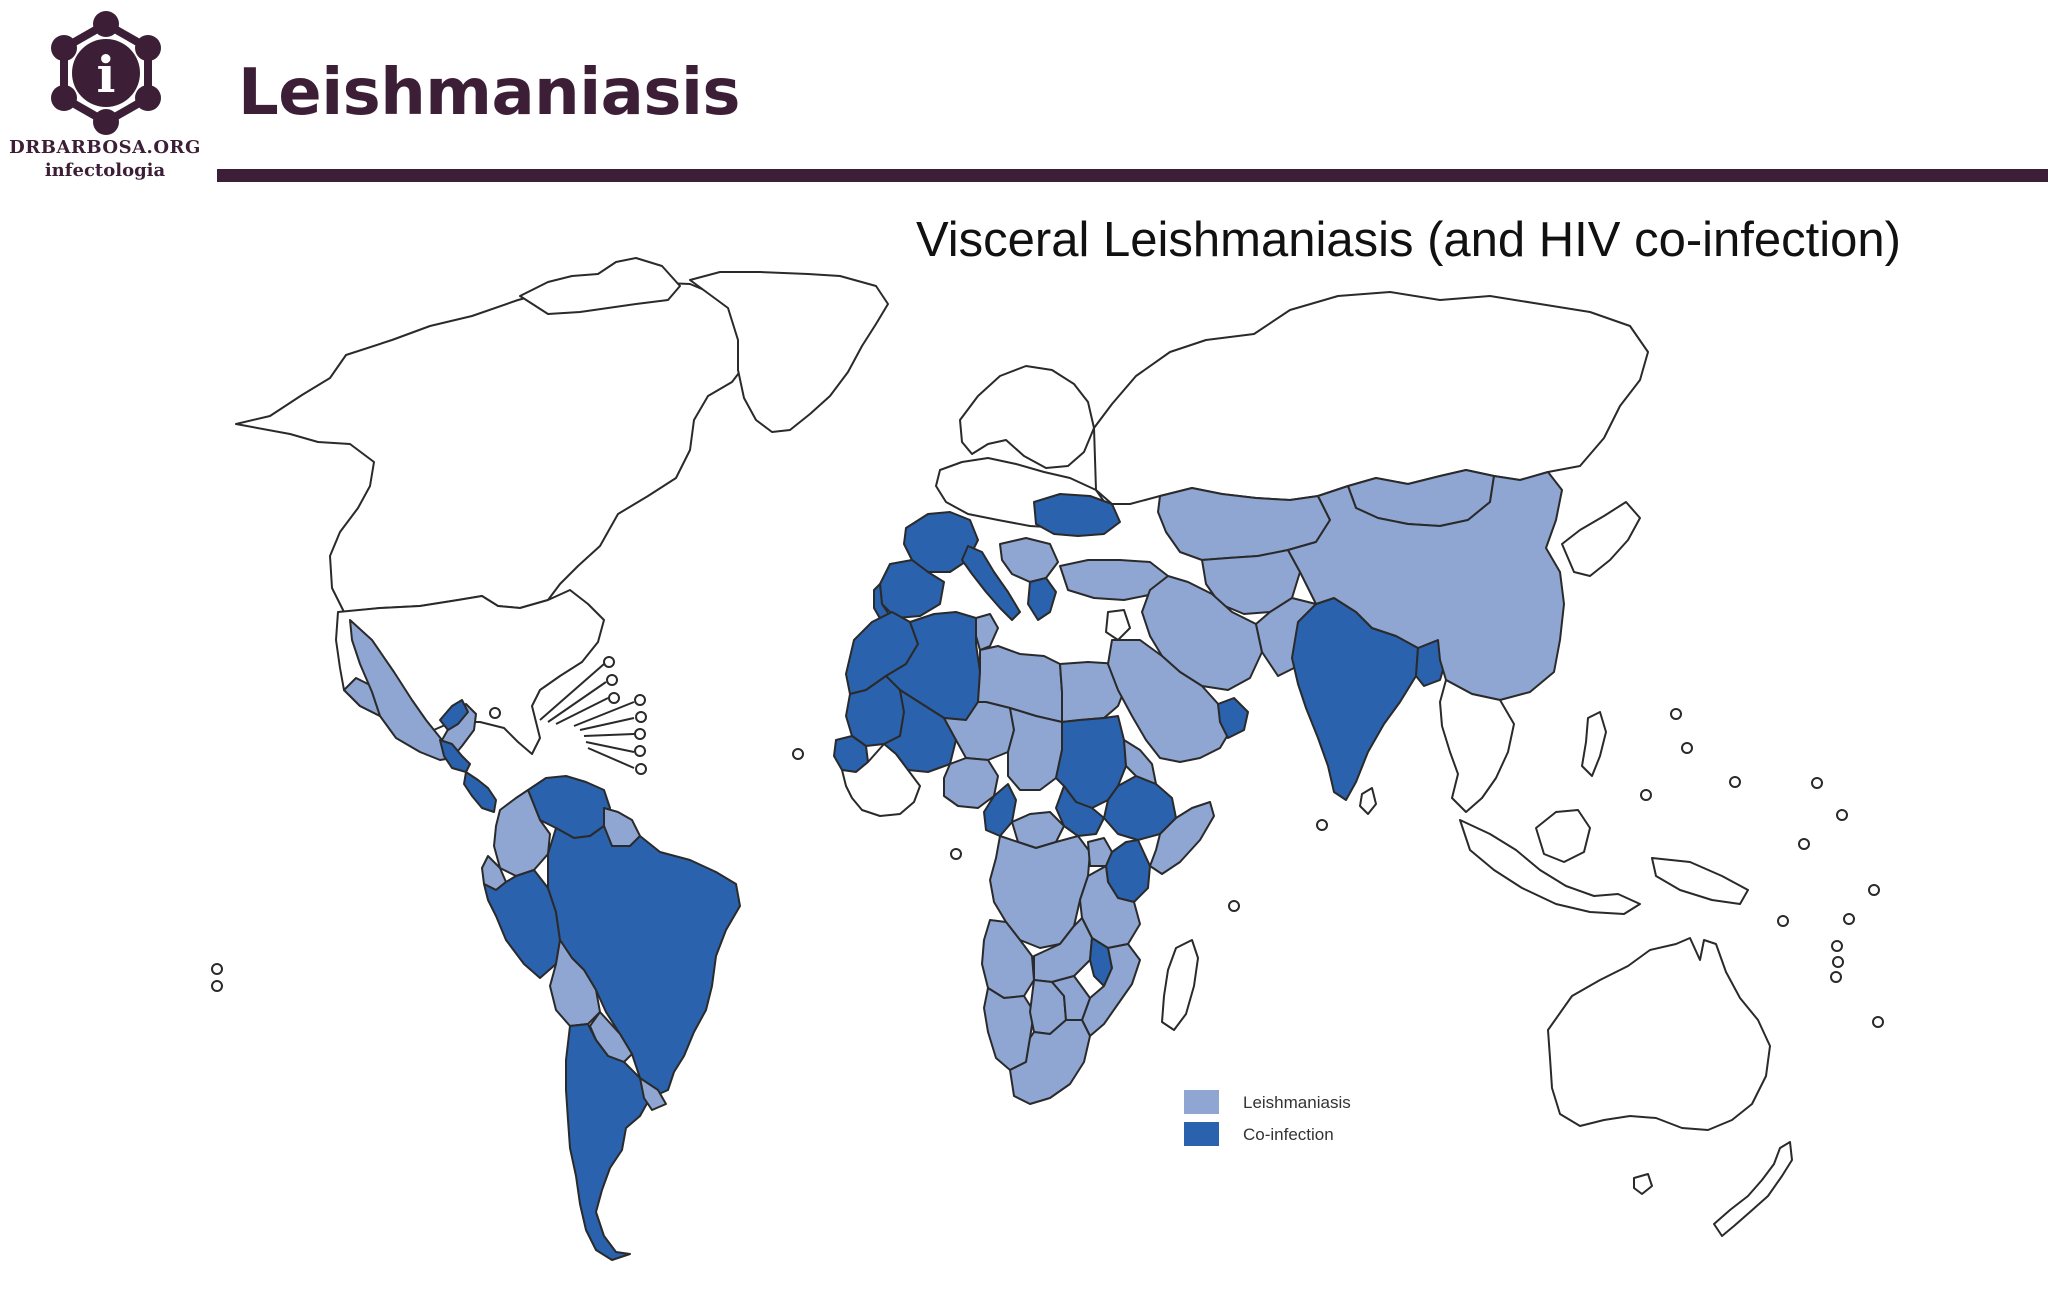  Describe the element at coordinates (1368, 801) in the screenshot. I see `map-region-sri-lanka` at that location.